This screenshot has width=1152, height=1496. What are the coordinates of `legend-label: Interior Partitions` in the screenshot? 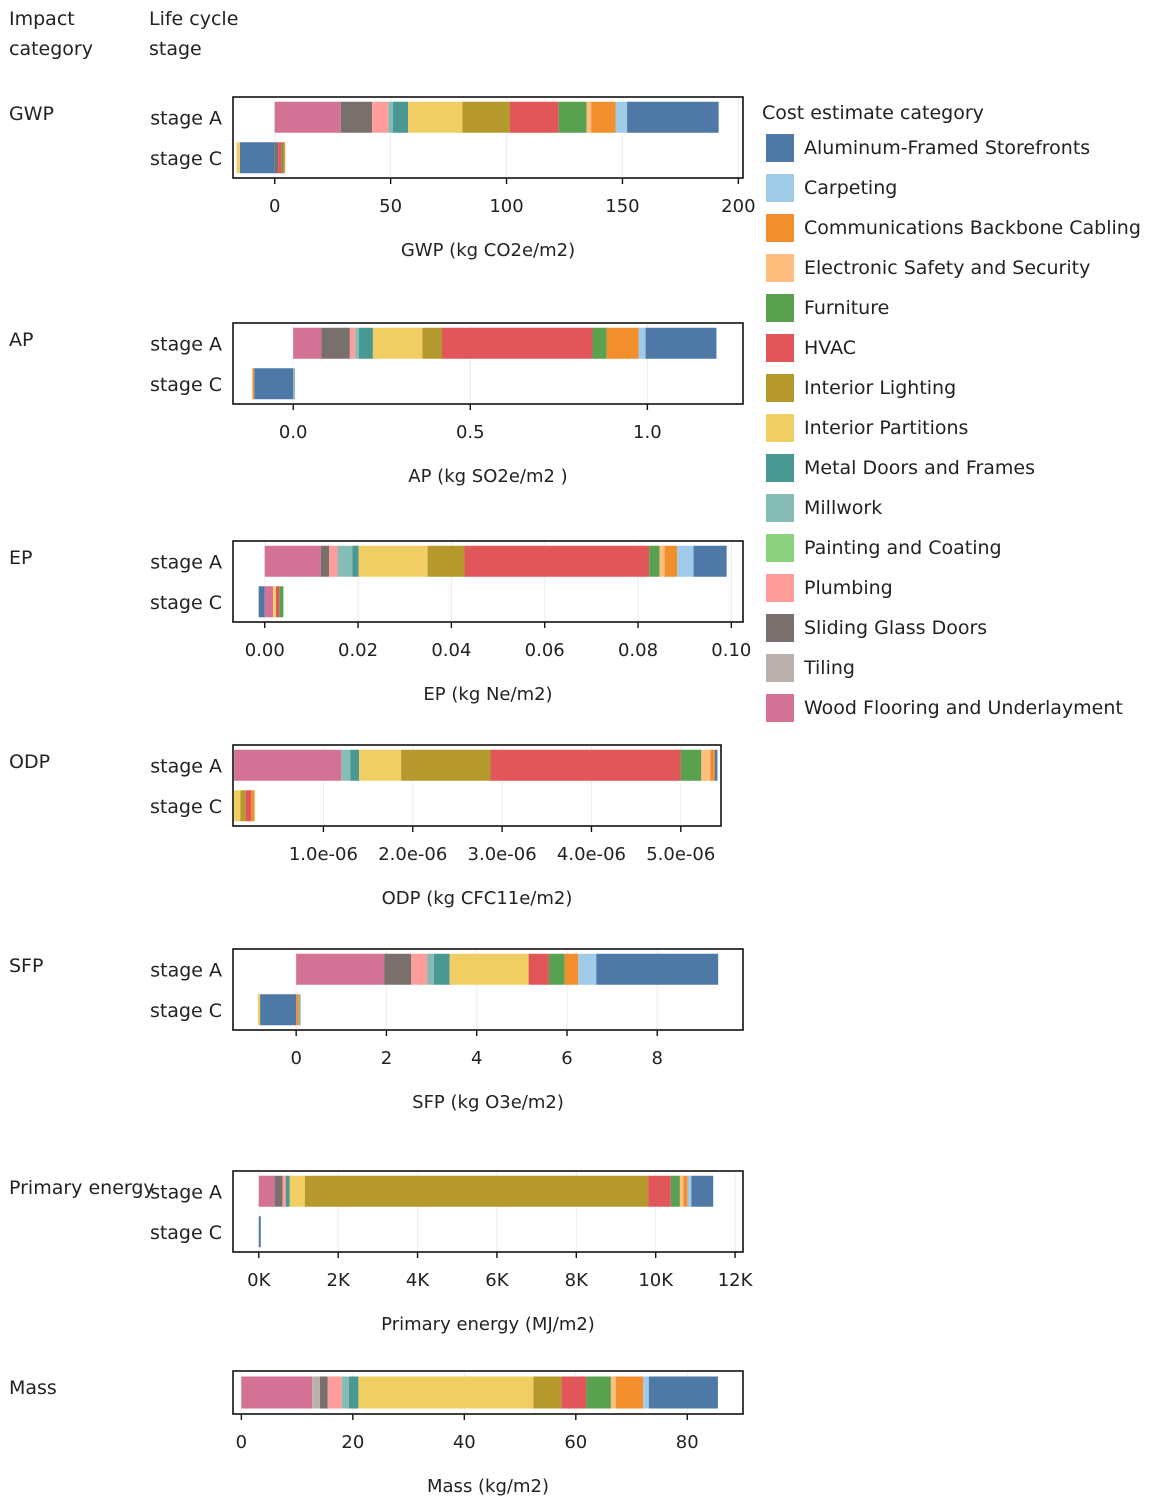 It's located at (886, 428).